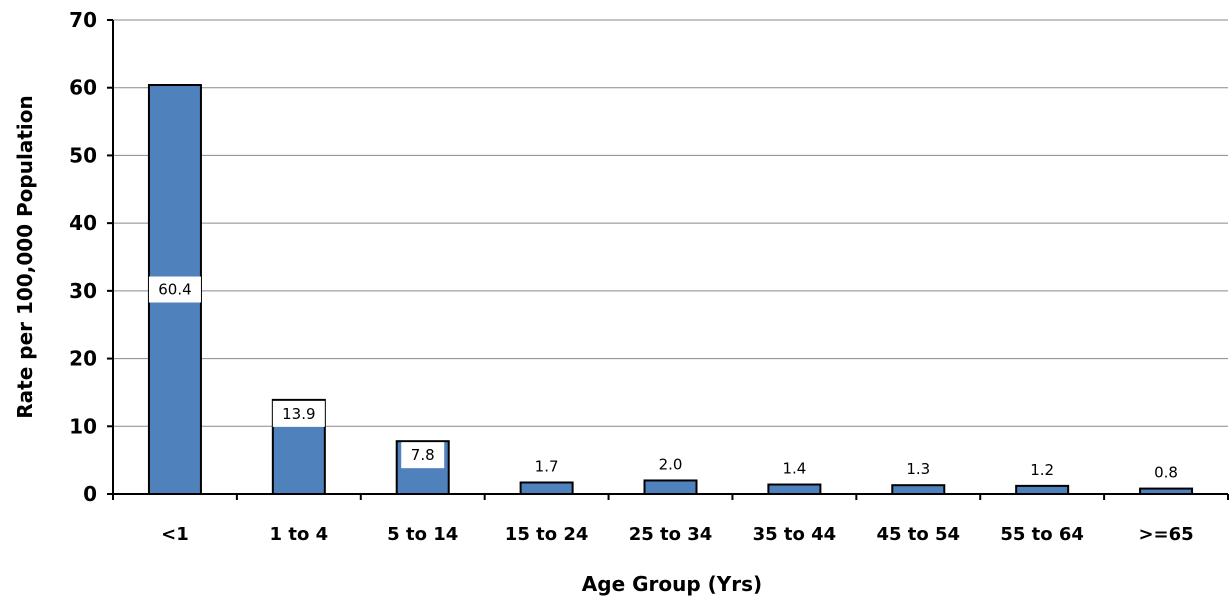 Image resolution: width=1231 pixels, height=602 pixels. I want to click on y-tick-label: 60, so click(83, 88).